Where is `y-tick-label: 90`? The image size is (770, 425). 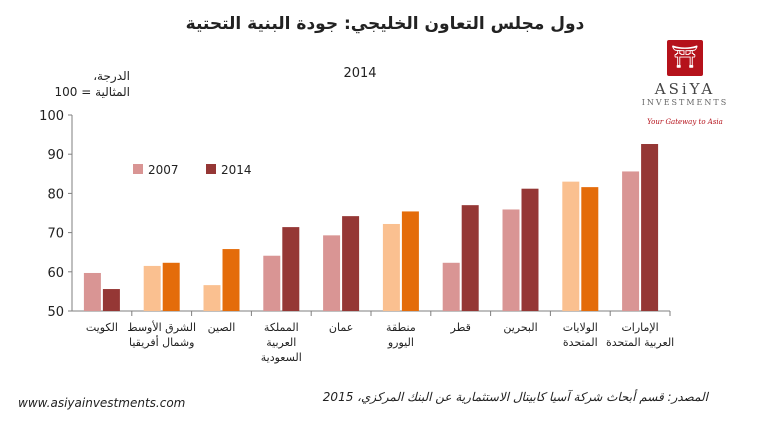
y-tick-label: 90 is located at coordinates (55, 155).